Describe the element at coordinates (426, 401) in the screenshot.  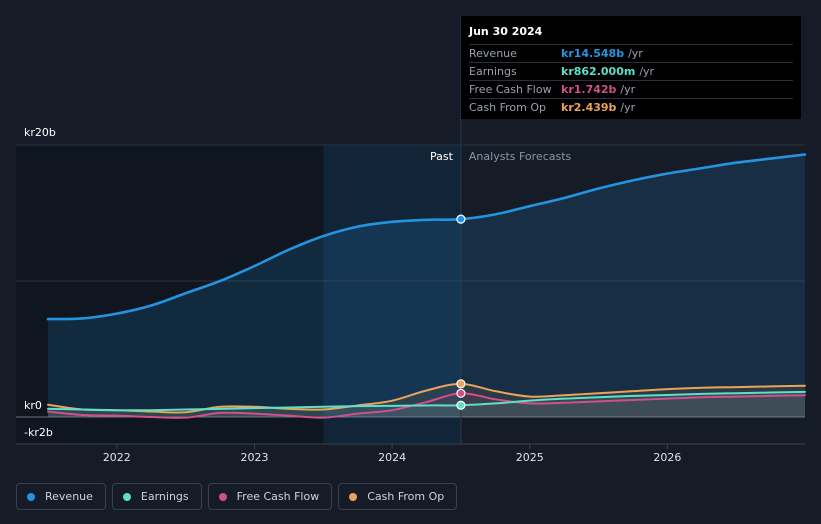
I see `earnings-line` at that location.